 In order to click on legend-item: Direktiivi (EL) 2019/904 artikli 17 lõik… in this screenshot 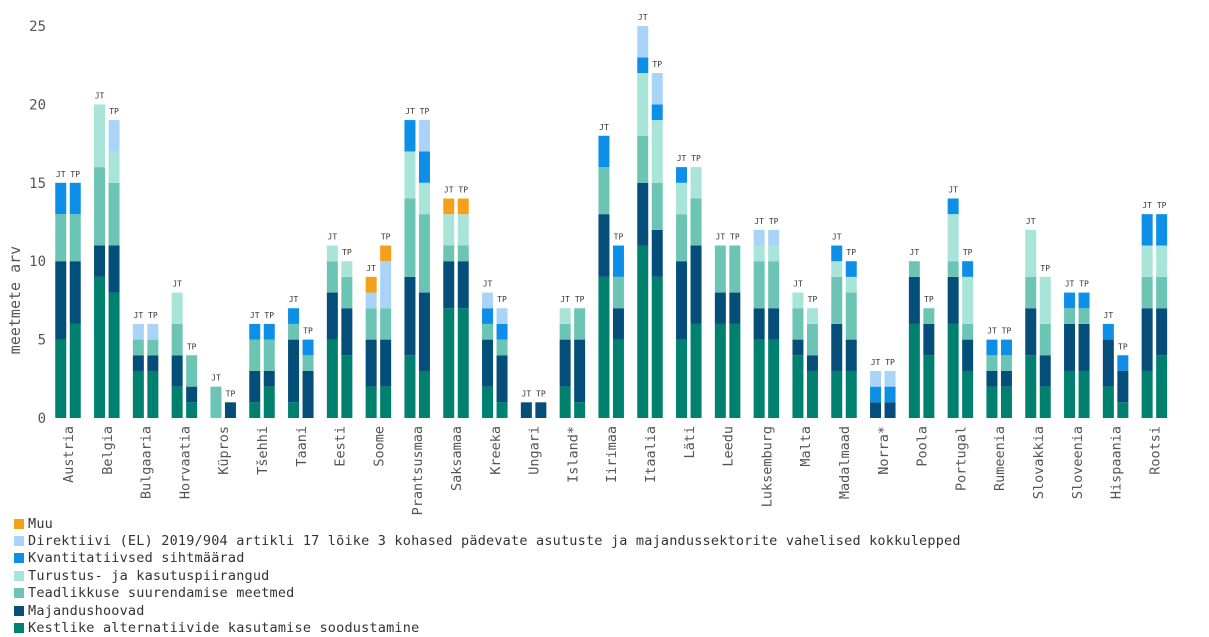, I will do `click(487, 540)`.